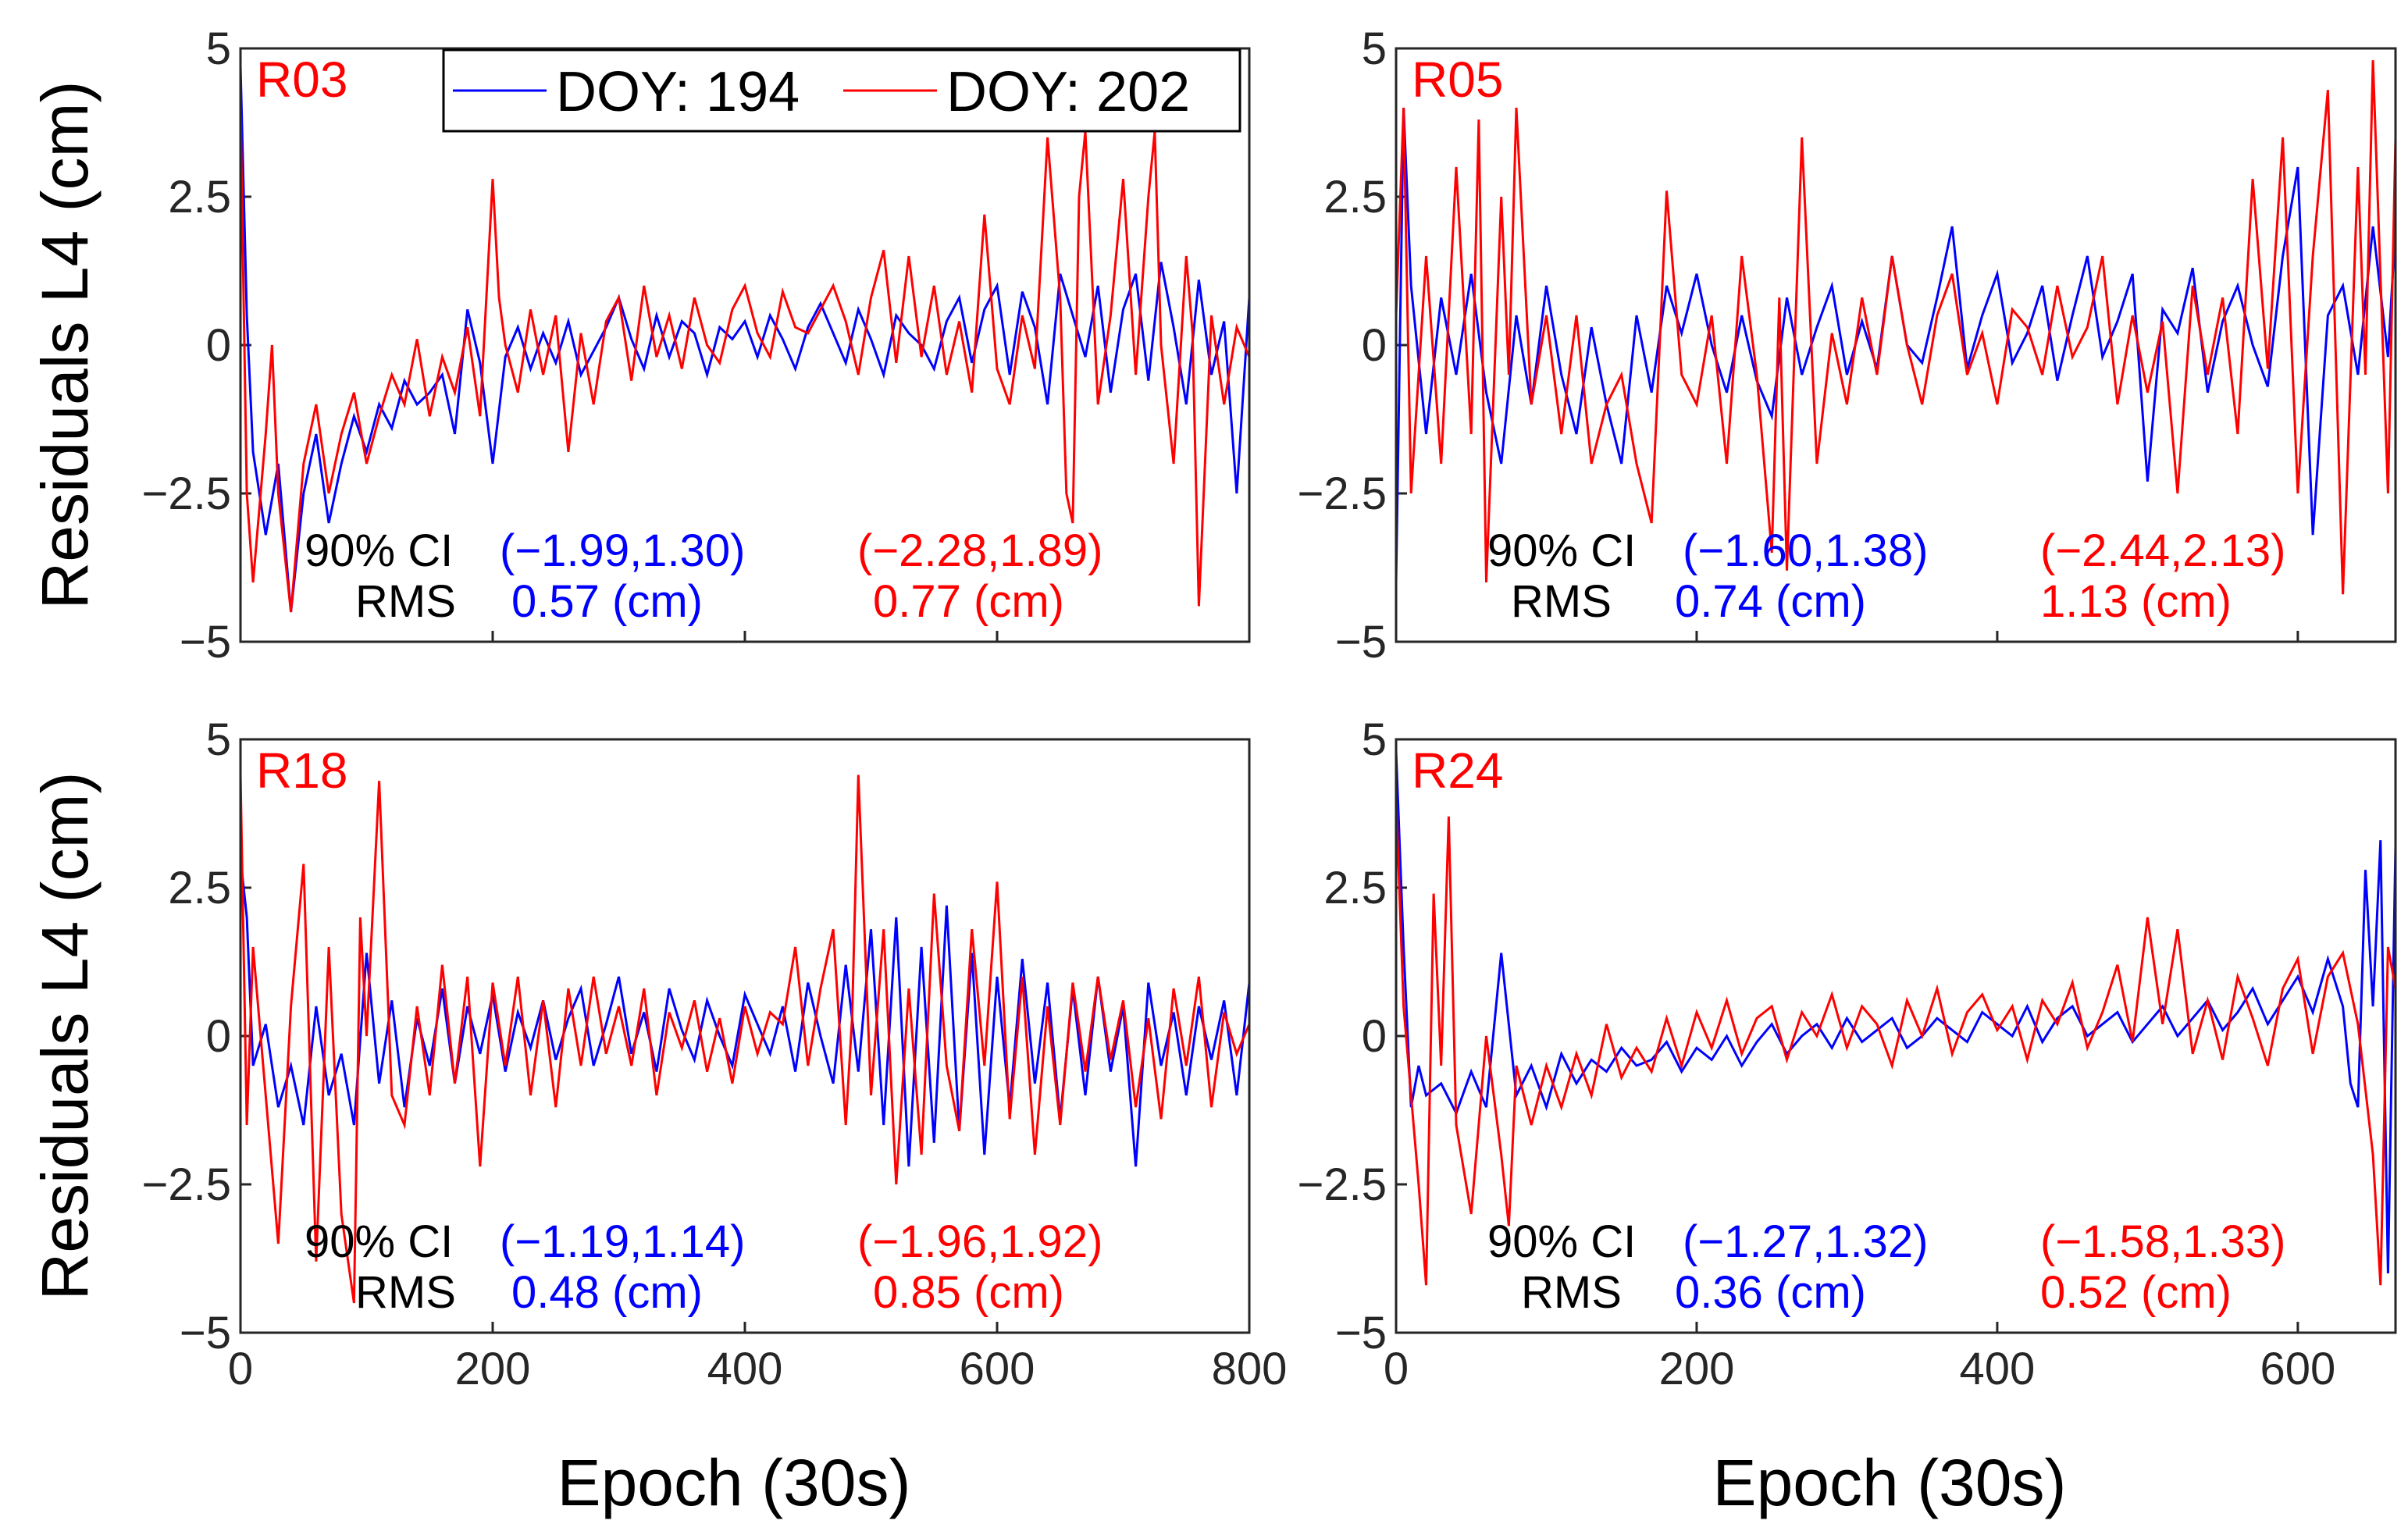 The width and height of the screenshot is (2408, 1531). Describe the element at coordinates (622, 1241) in the screenshot. I see `r18-ci-doy194: (−1.19,1.14)` at that location.